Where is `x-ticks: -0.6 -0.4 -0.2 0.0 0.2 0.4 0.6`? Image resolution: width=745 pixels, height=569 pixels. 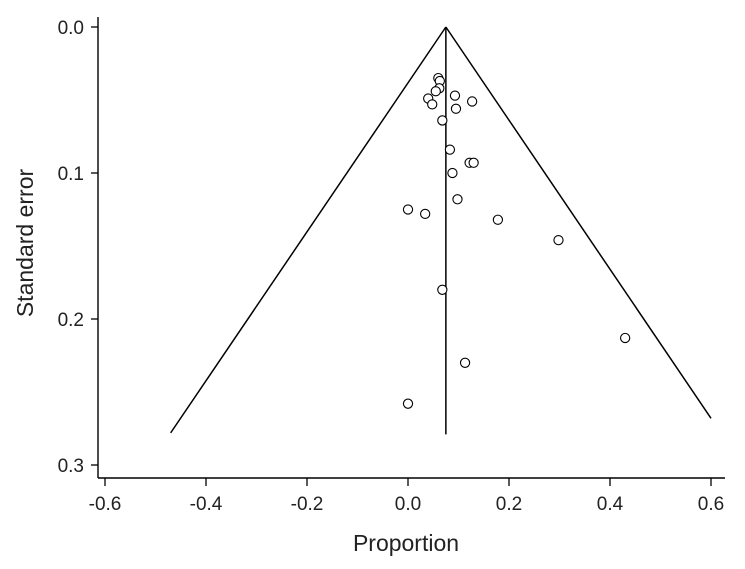
x-ticks: -0.6 -0.4 -0.2 0.0 0.2 0.4 0.6 is located at coordinates (406, 496).